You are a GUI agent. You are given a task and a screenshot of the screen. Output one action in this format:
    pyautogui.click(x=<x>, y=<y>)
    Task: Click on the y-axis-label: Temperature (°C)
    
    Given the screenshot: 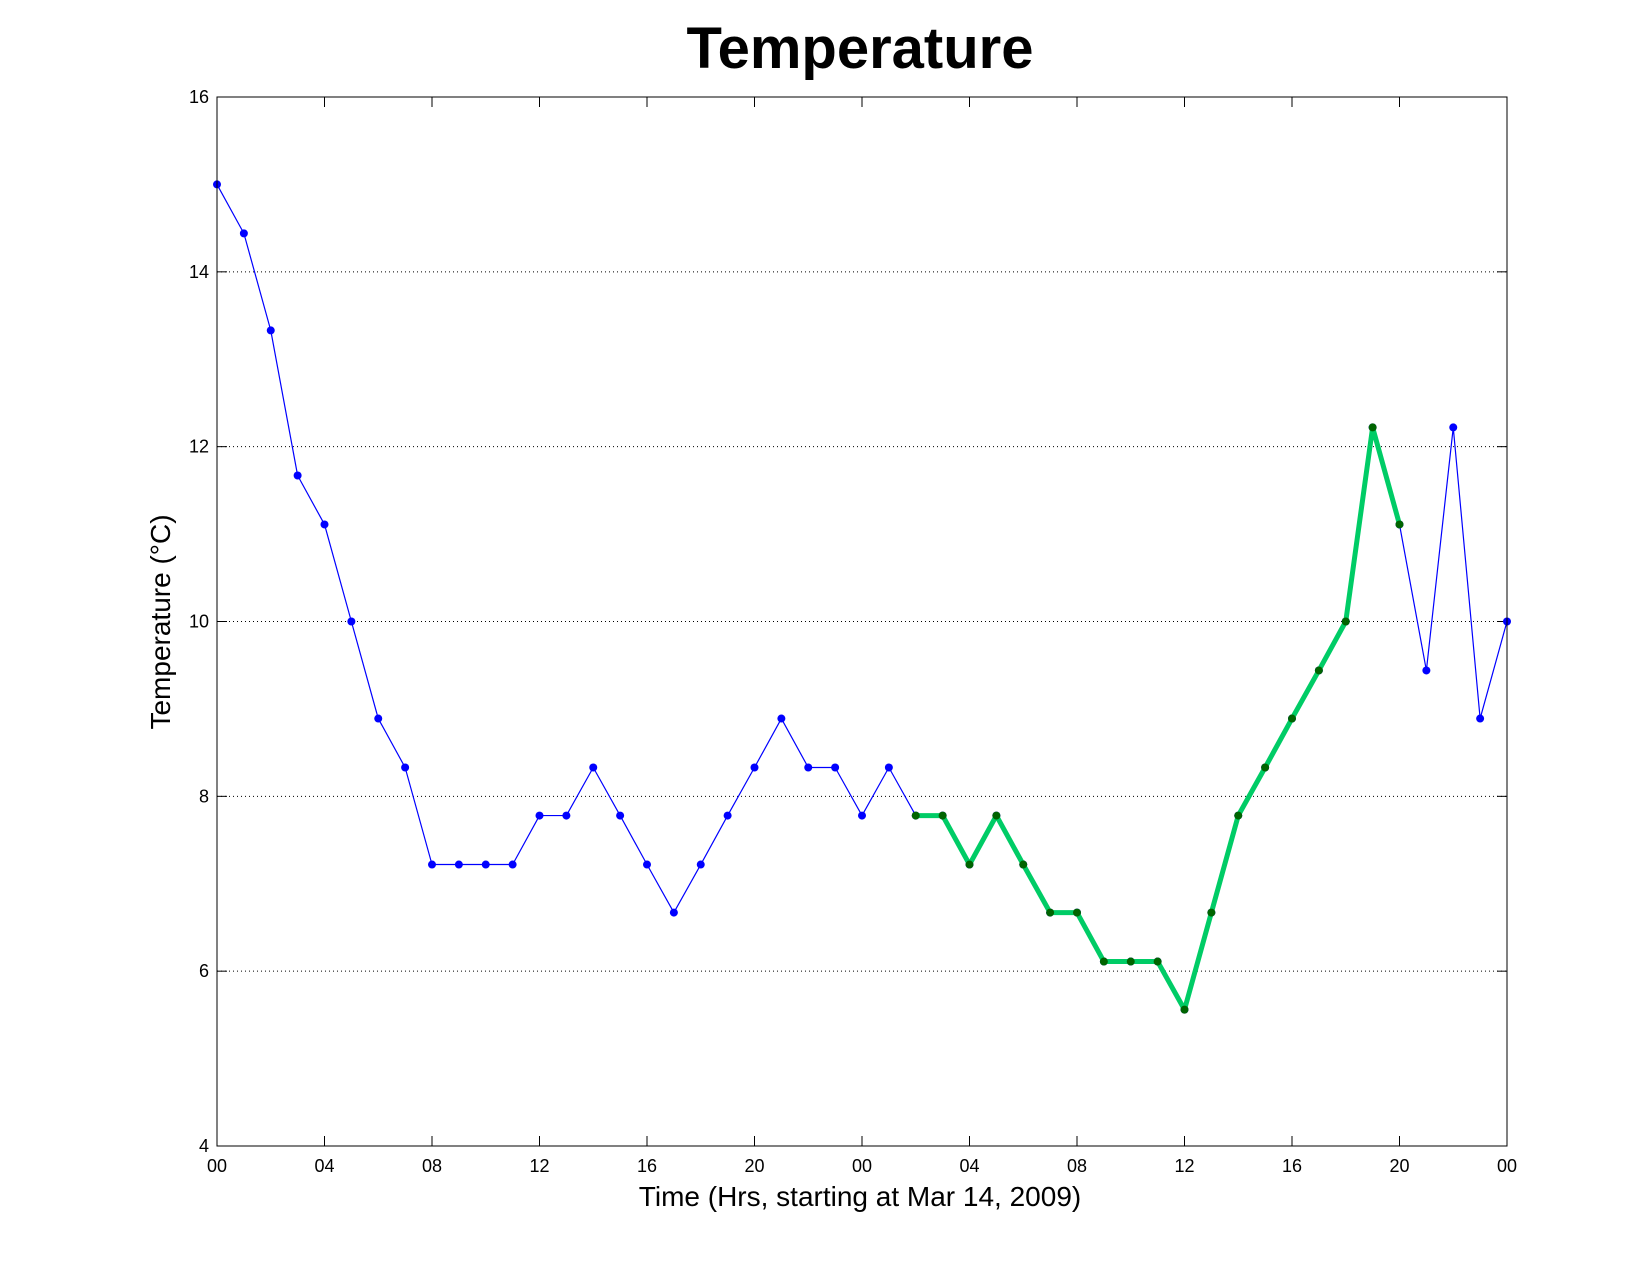 What is the action you would take?
    pyautogui.click(x=160, y=621)
    